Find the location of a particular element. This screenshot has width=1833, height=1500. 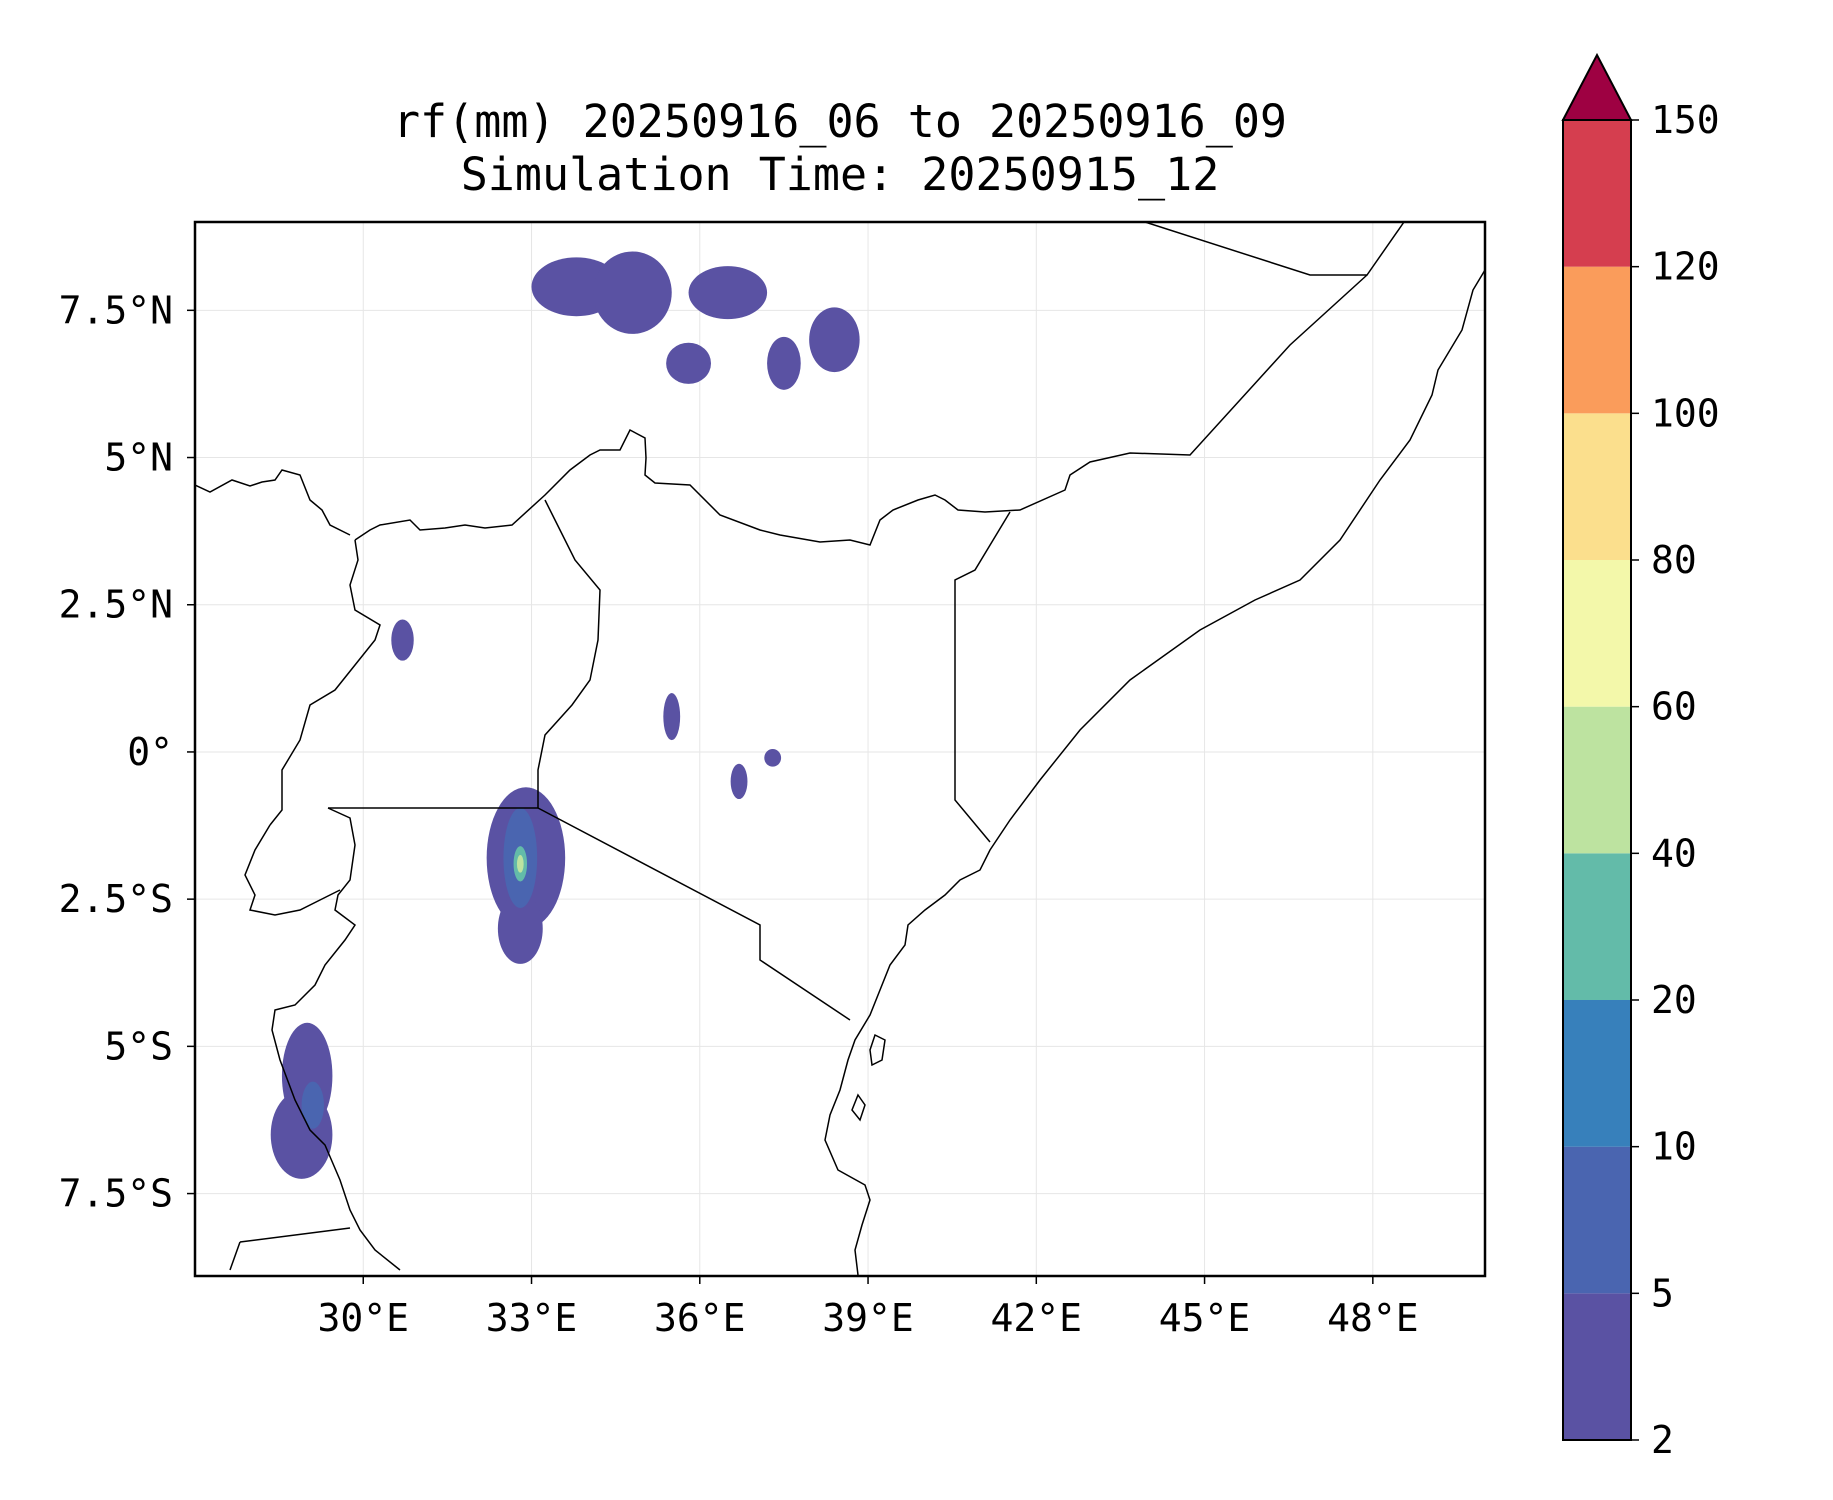

lon-tick-label: 45°E is located at coordinates (1205, 1318).